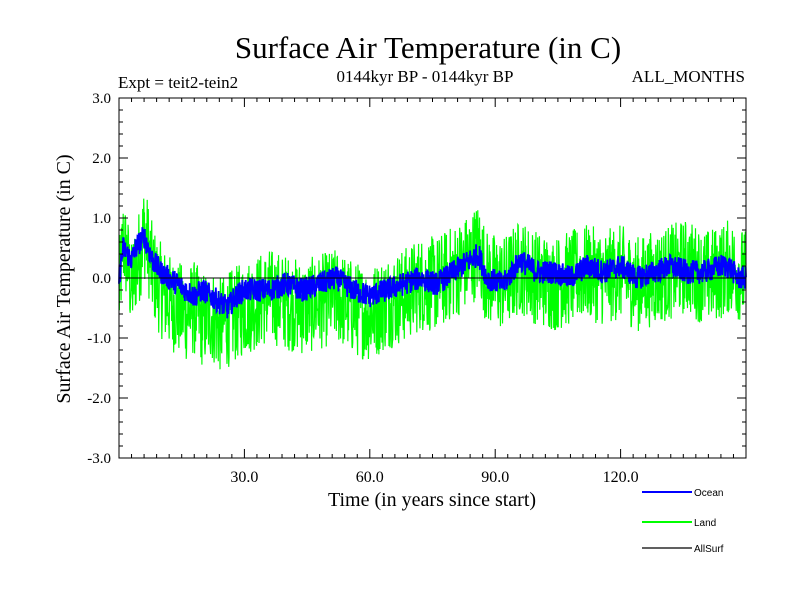 Image resolution: width=800 pixels, height=600 pixels. Describe the element at coordinates (621, 477) in the screenshot. I see `x-tick-label: 120.0` at that location.